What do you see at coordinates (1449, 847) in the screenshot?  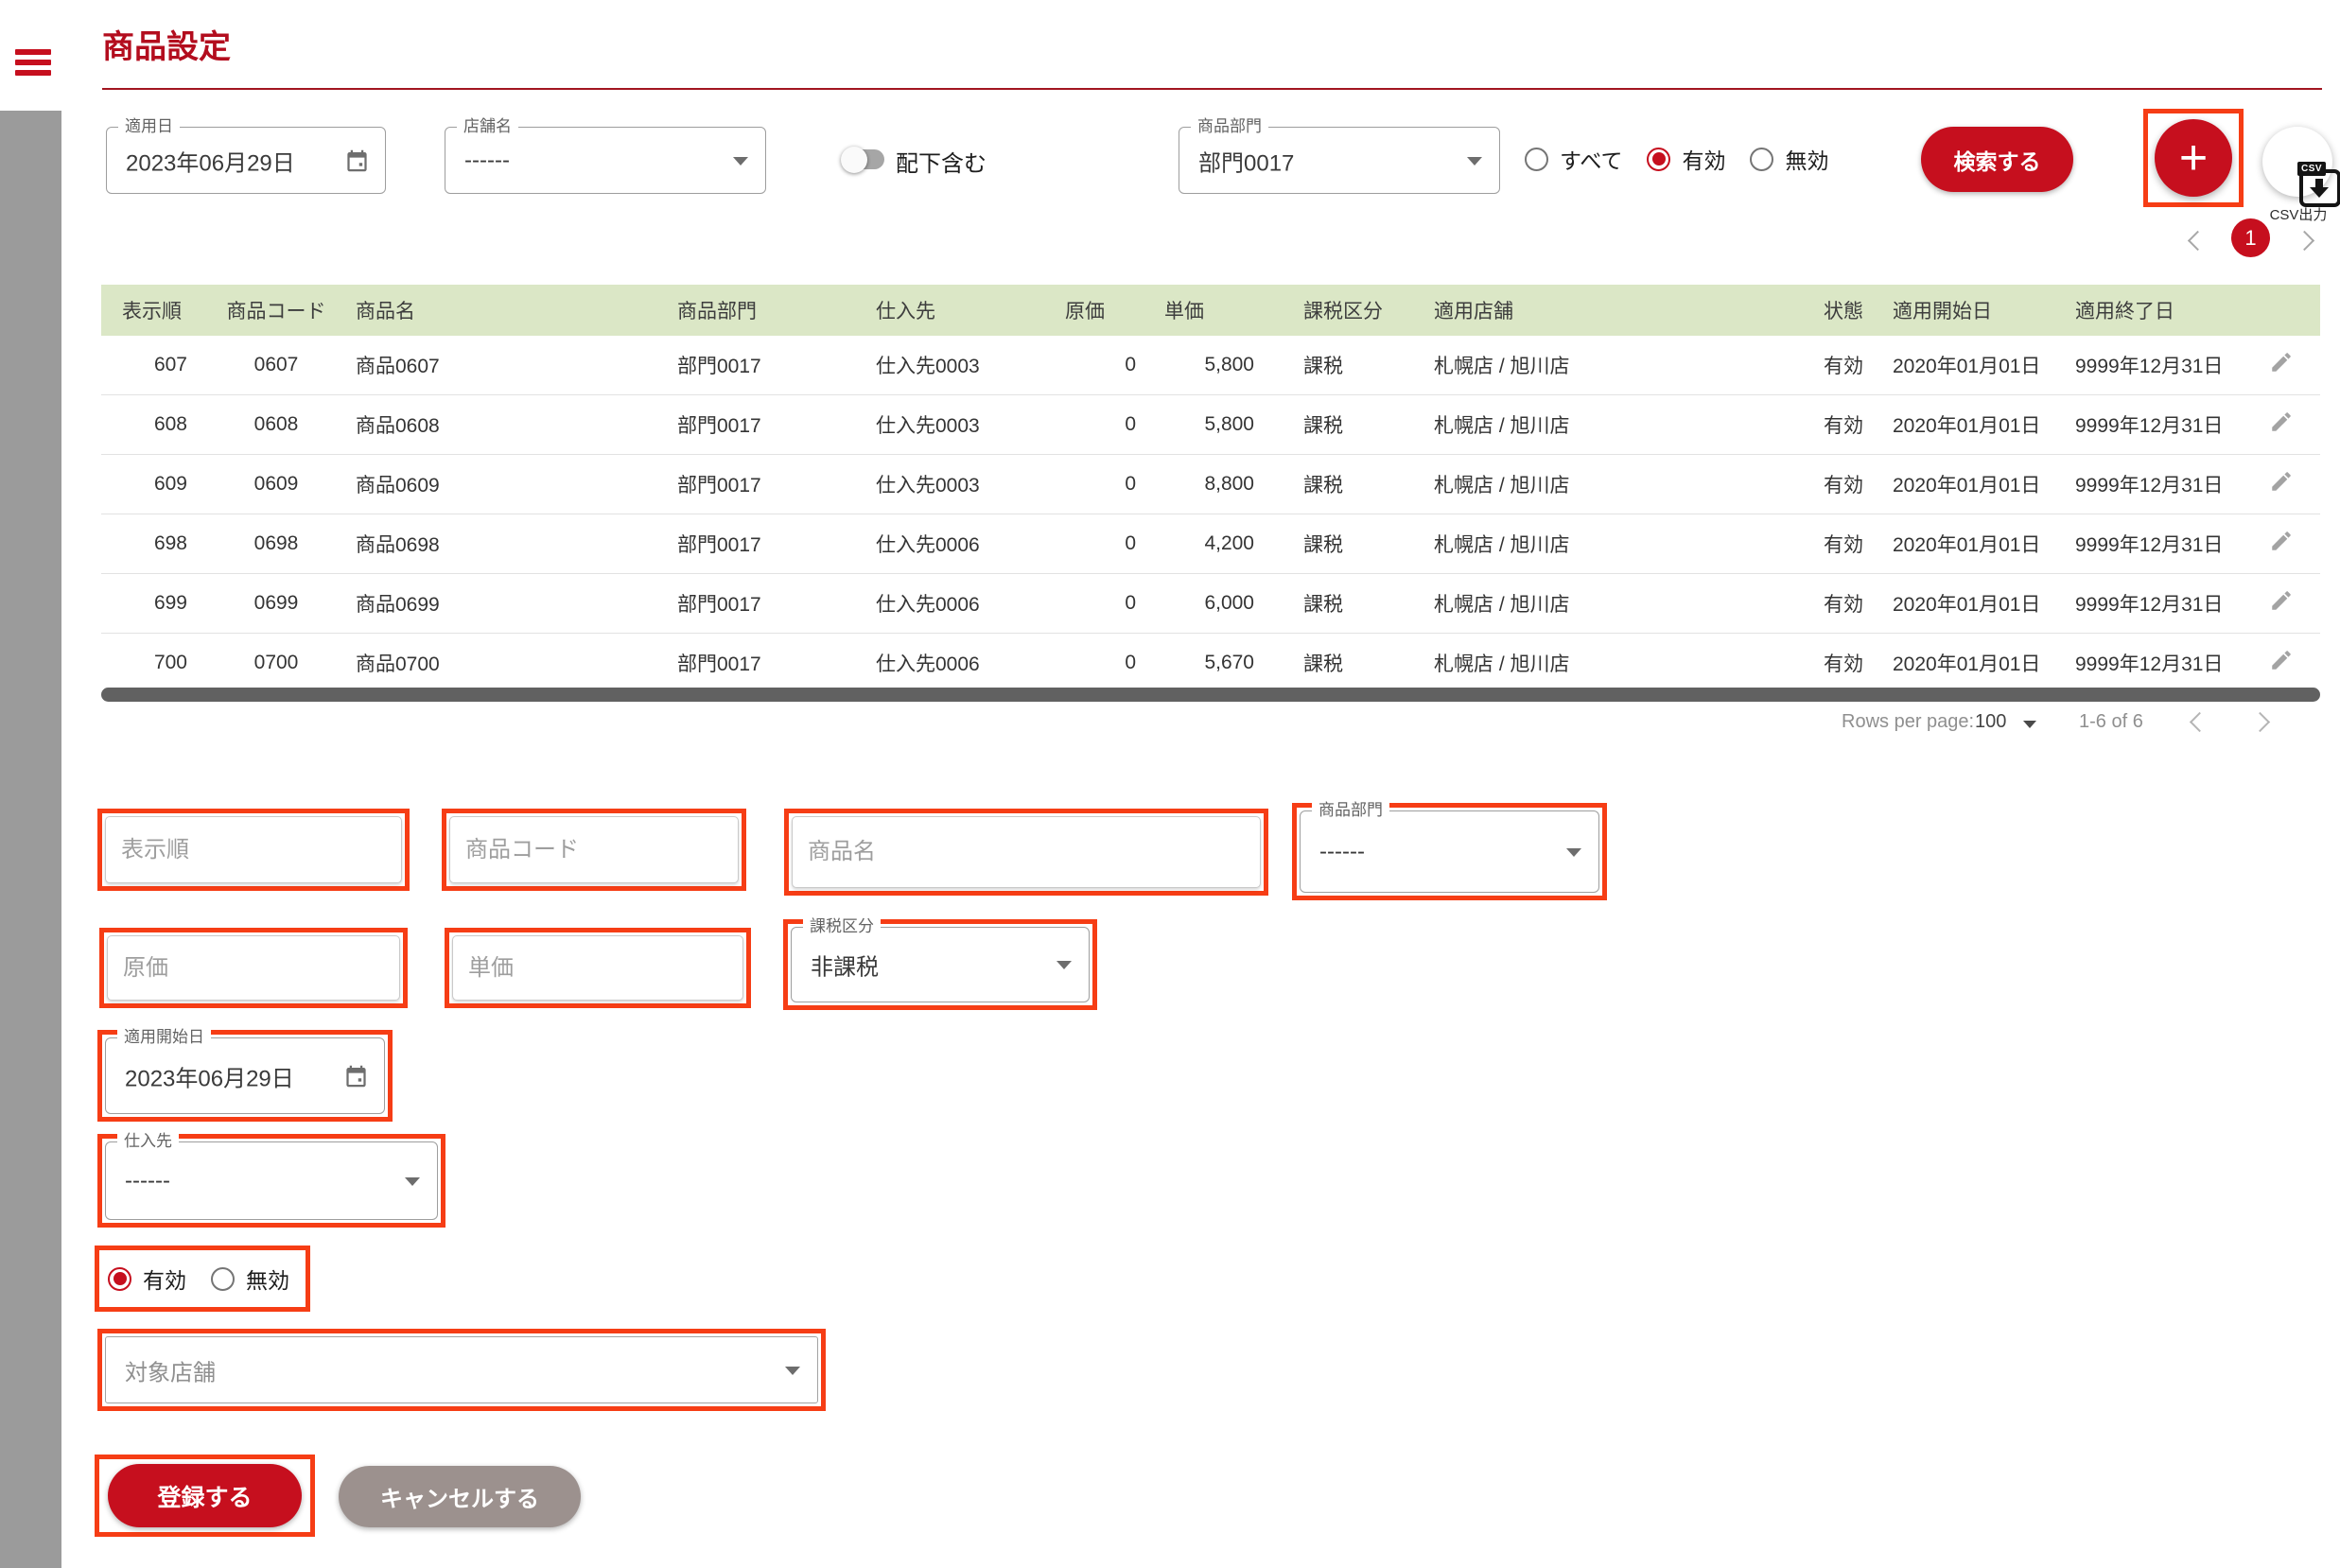 I see `form-department-select: 商品部門 ------` at bounding box center [1449, 847].